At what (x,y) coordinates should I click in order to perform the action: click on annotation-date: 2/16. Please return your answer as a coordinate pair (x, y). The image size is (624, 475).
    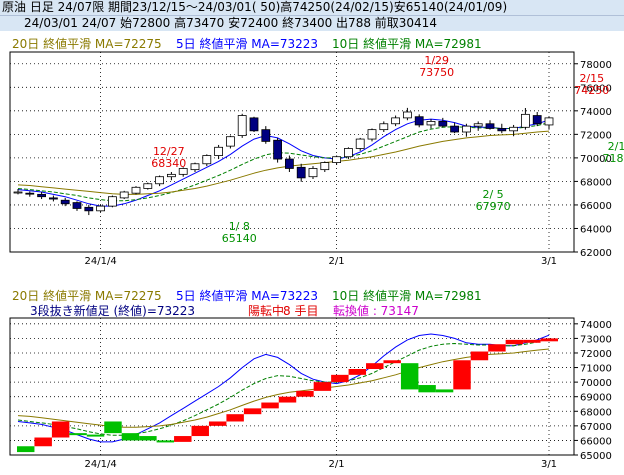
    Looking at the image, I should click on (616, 146).